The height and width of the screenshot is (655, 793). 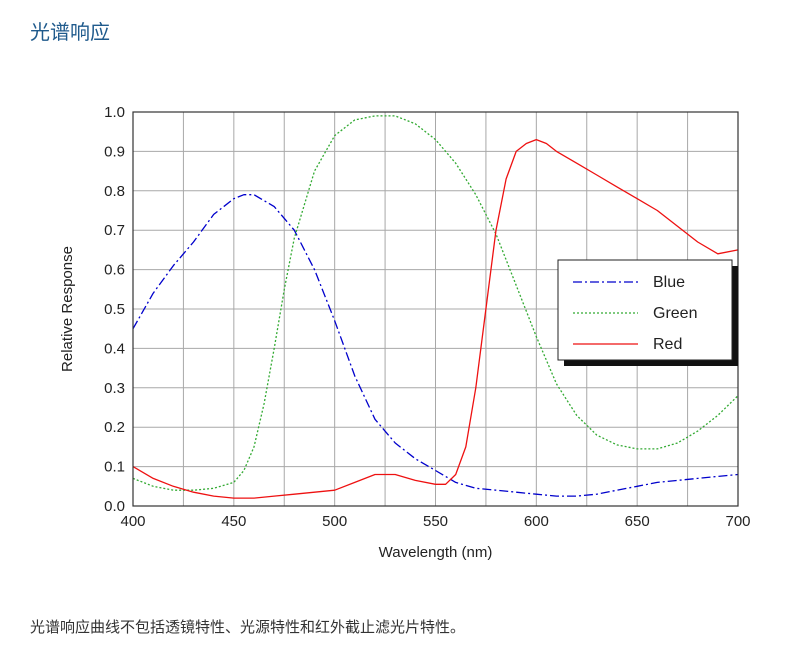 I want to click on y-tick-label: 0.2, so click(x=114, y=427).